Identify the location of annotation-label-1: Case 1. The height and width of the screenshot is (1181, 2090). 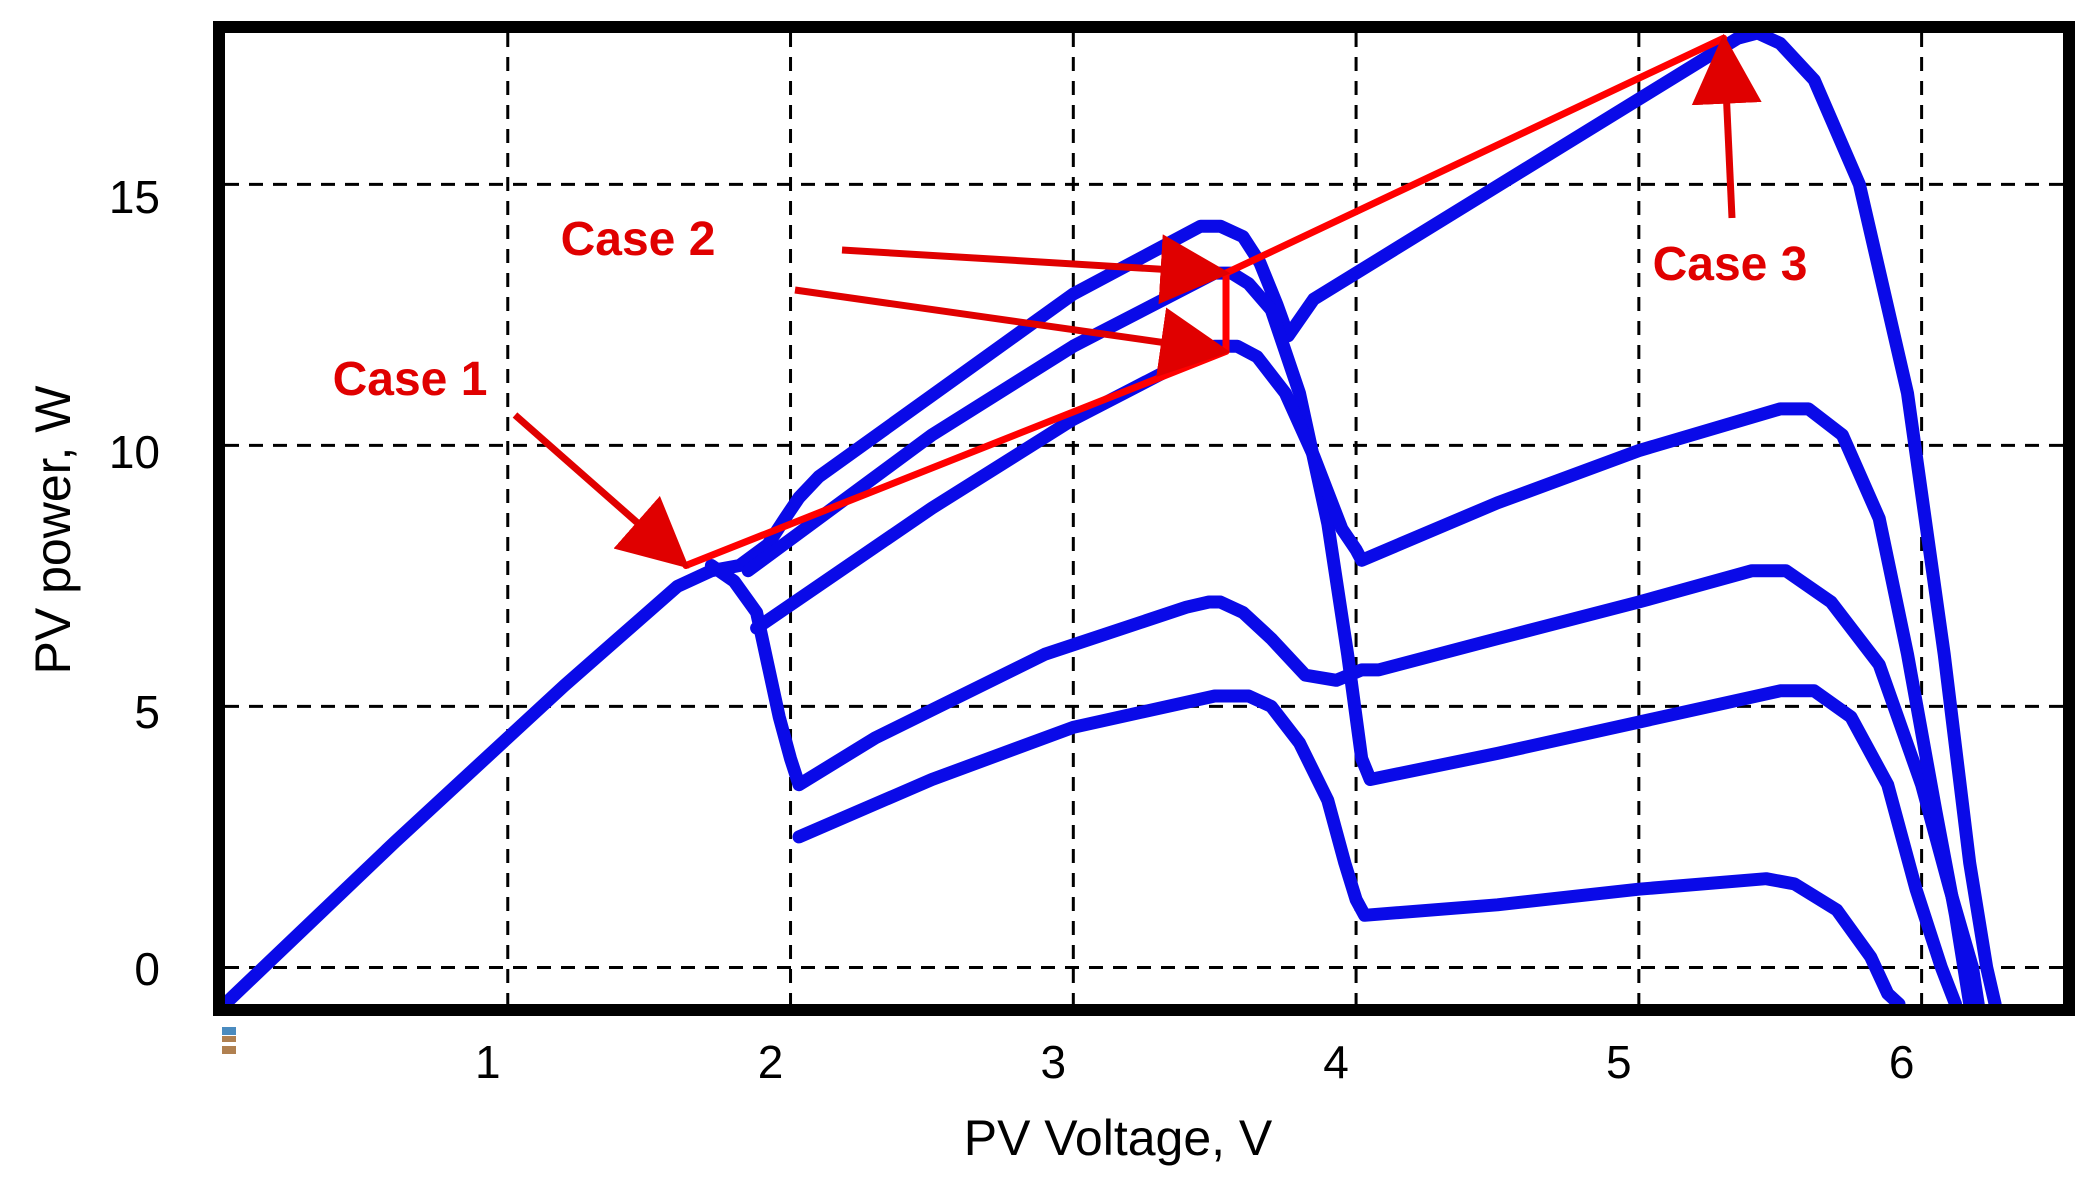
(410, 379).